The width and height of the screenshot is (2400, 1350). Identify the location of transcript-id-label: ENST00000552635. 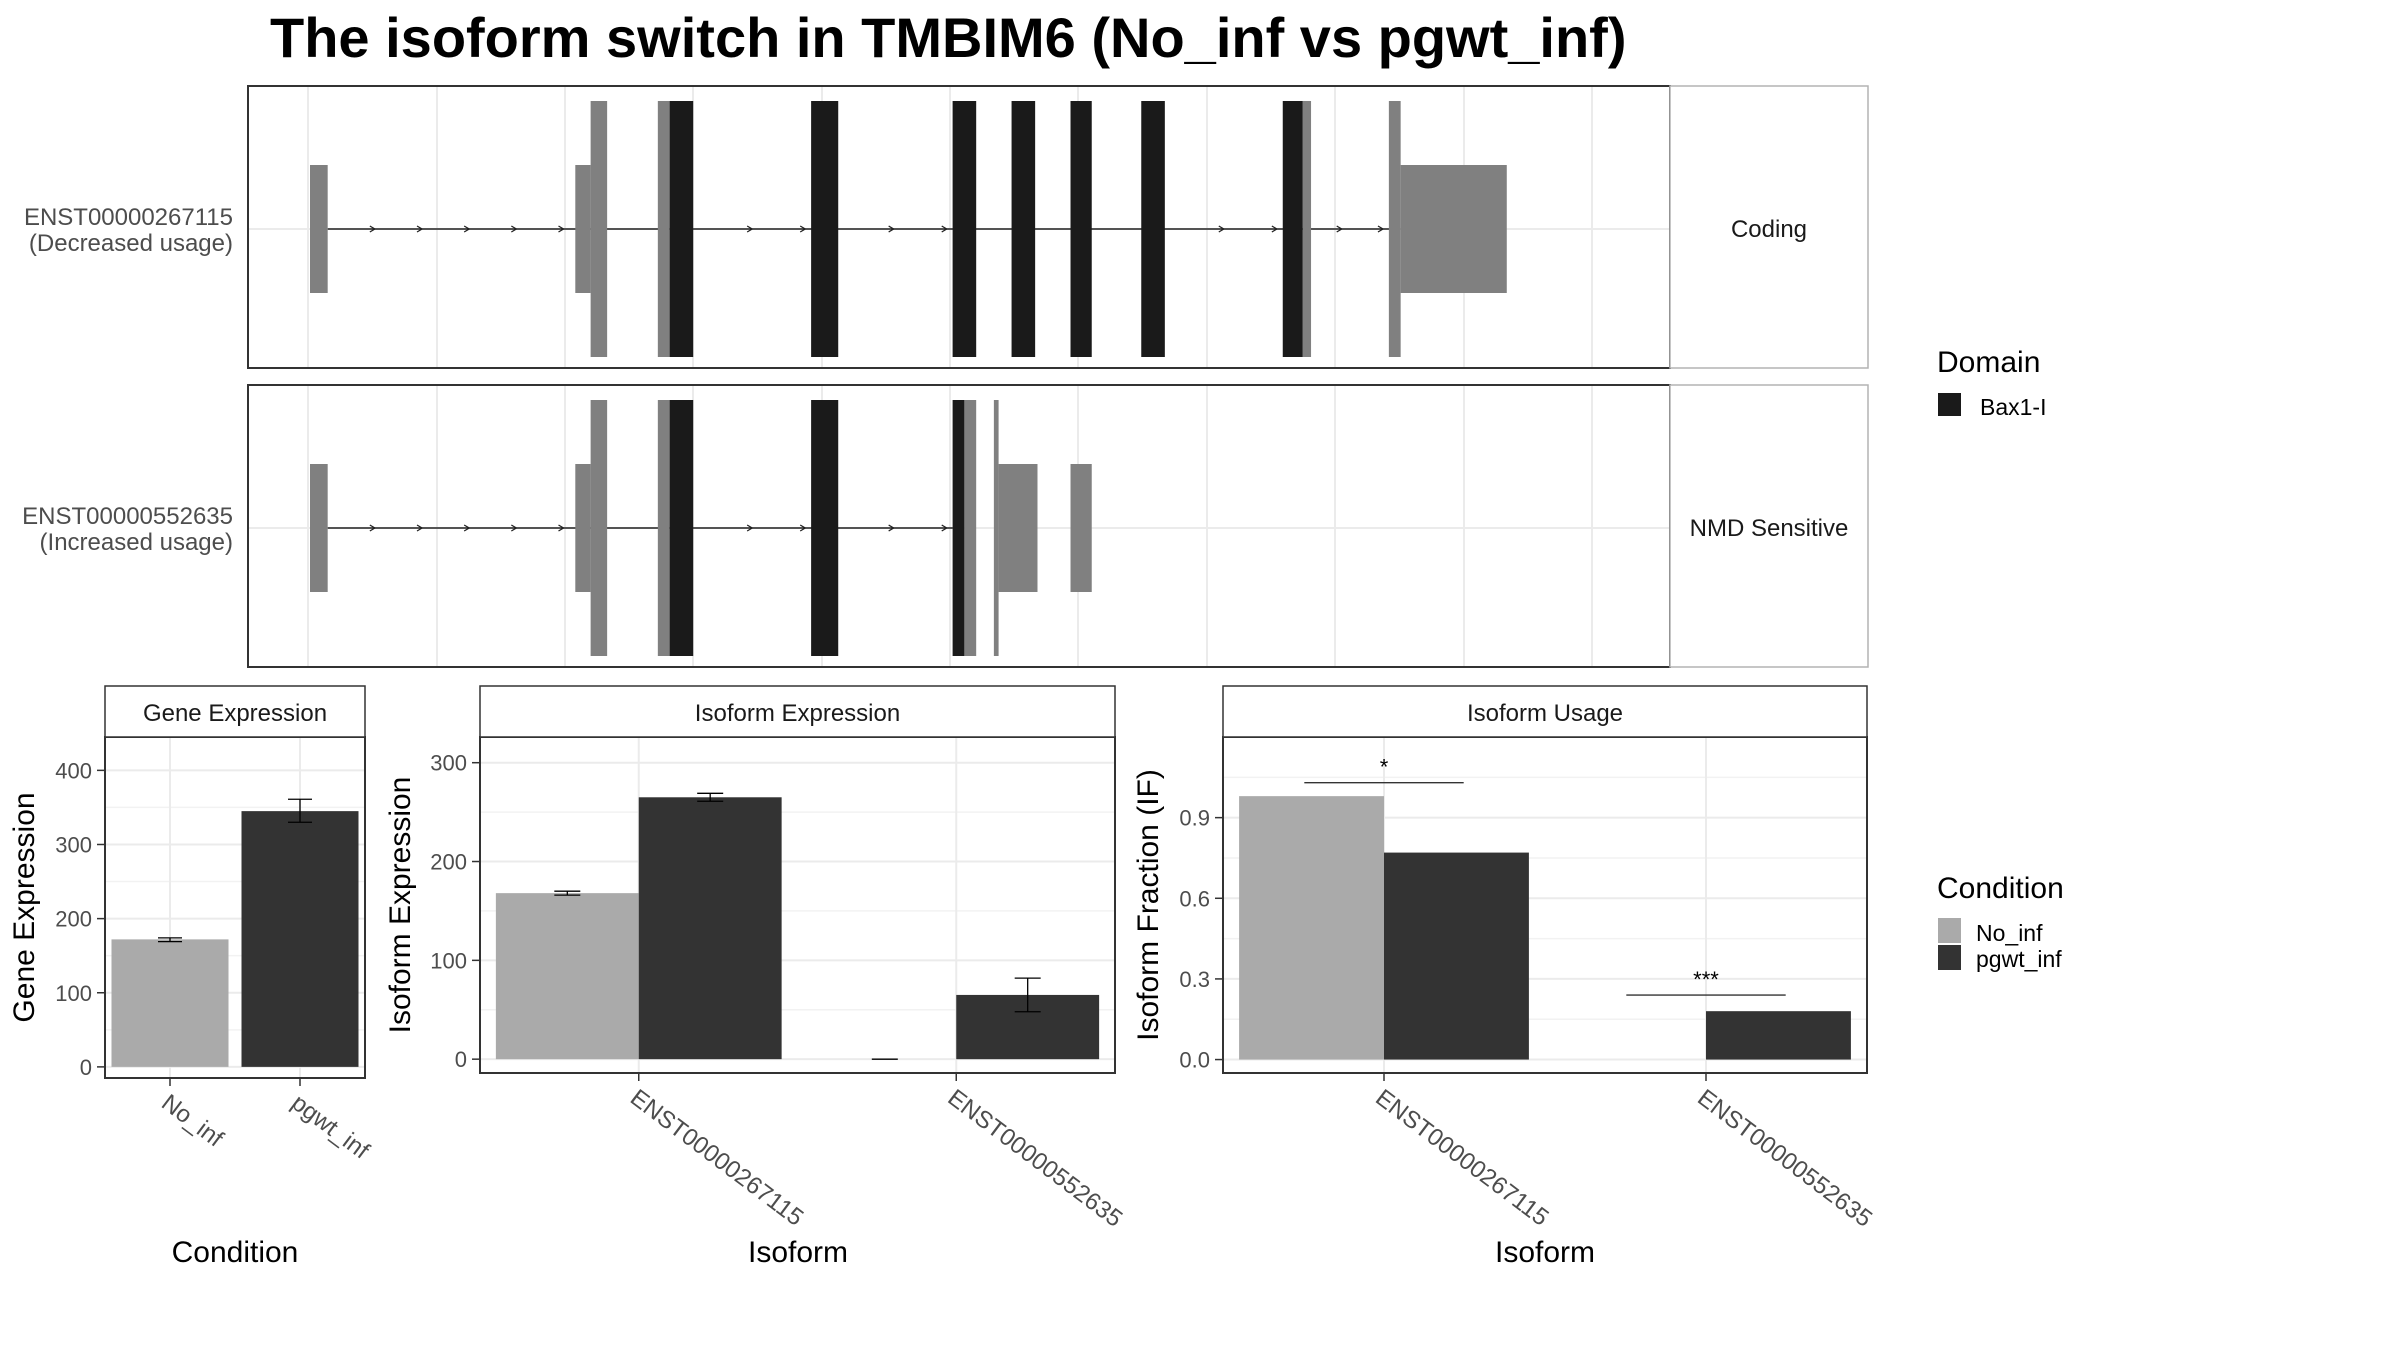
(127, 516).